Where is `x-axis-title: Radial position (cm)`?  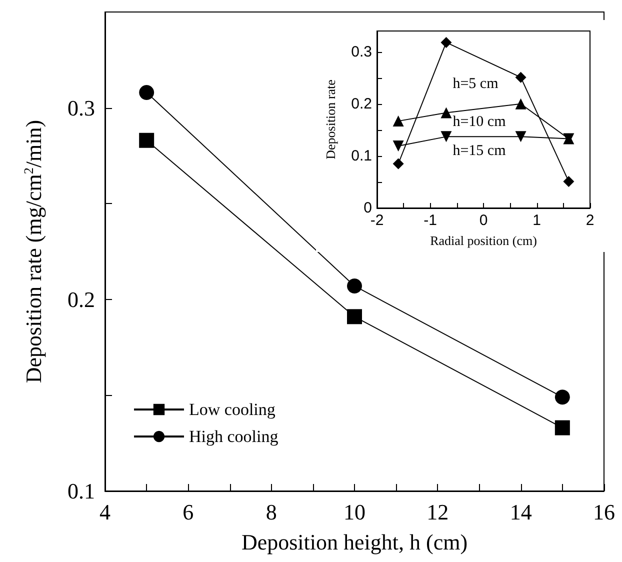
x-axis-title: Radial position (cm) is located at coordinates (483, 240).